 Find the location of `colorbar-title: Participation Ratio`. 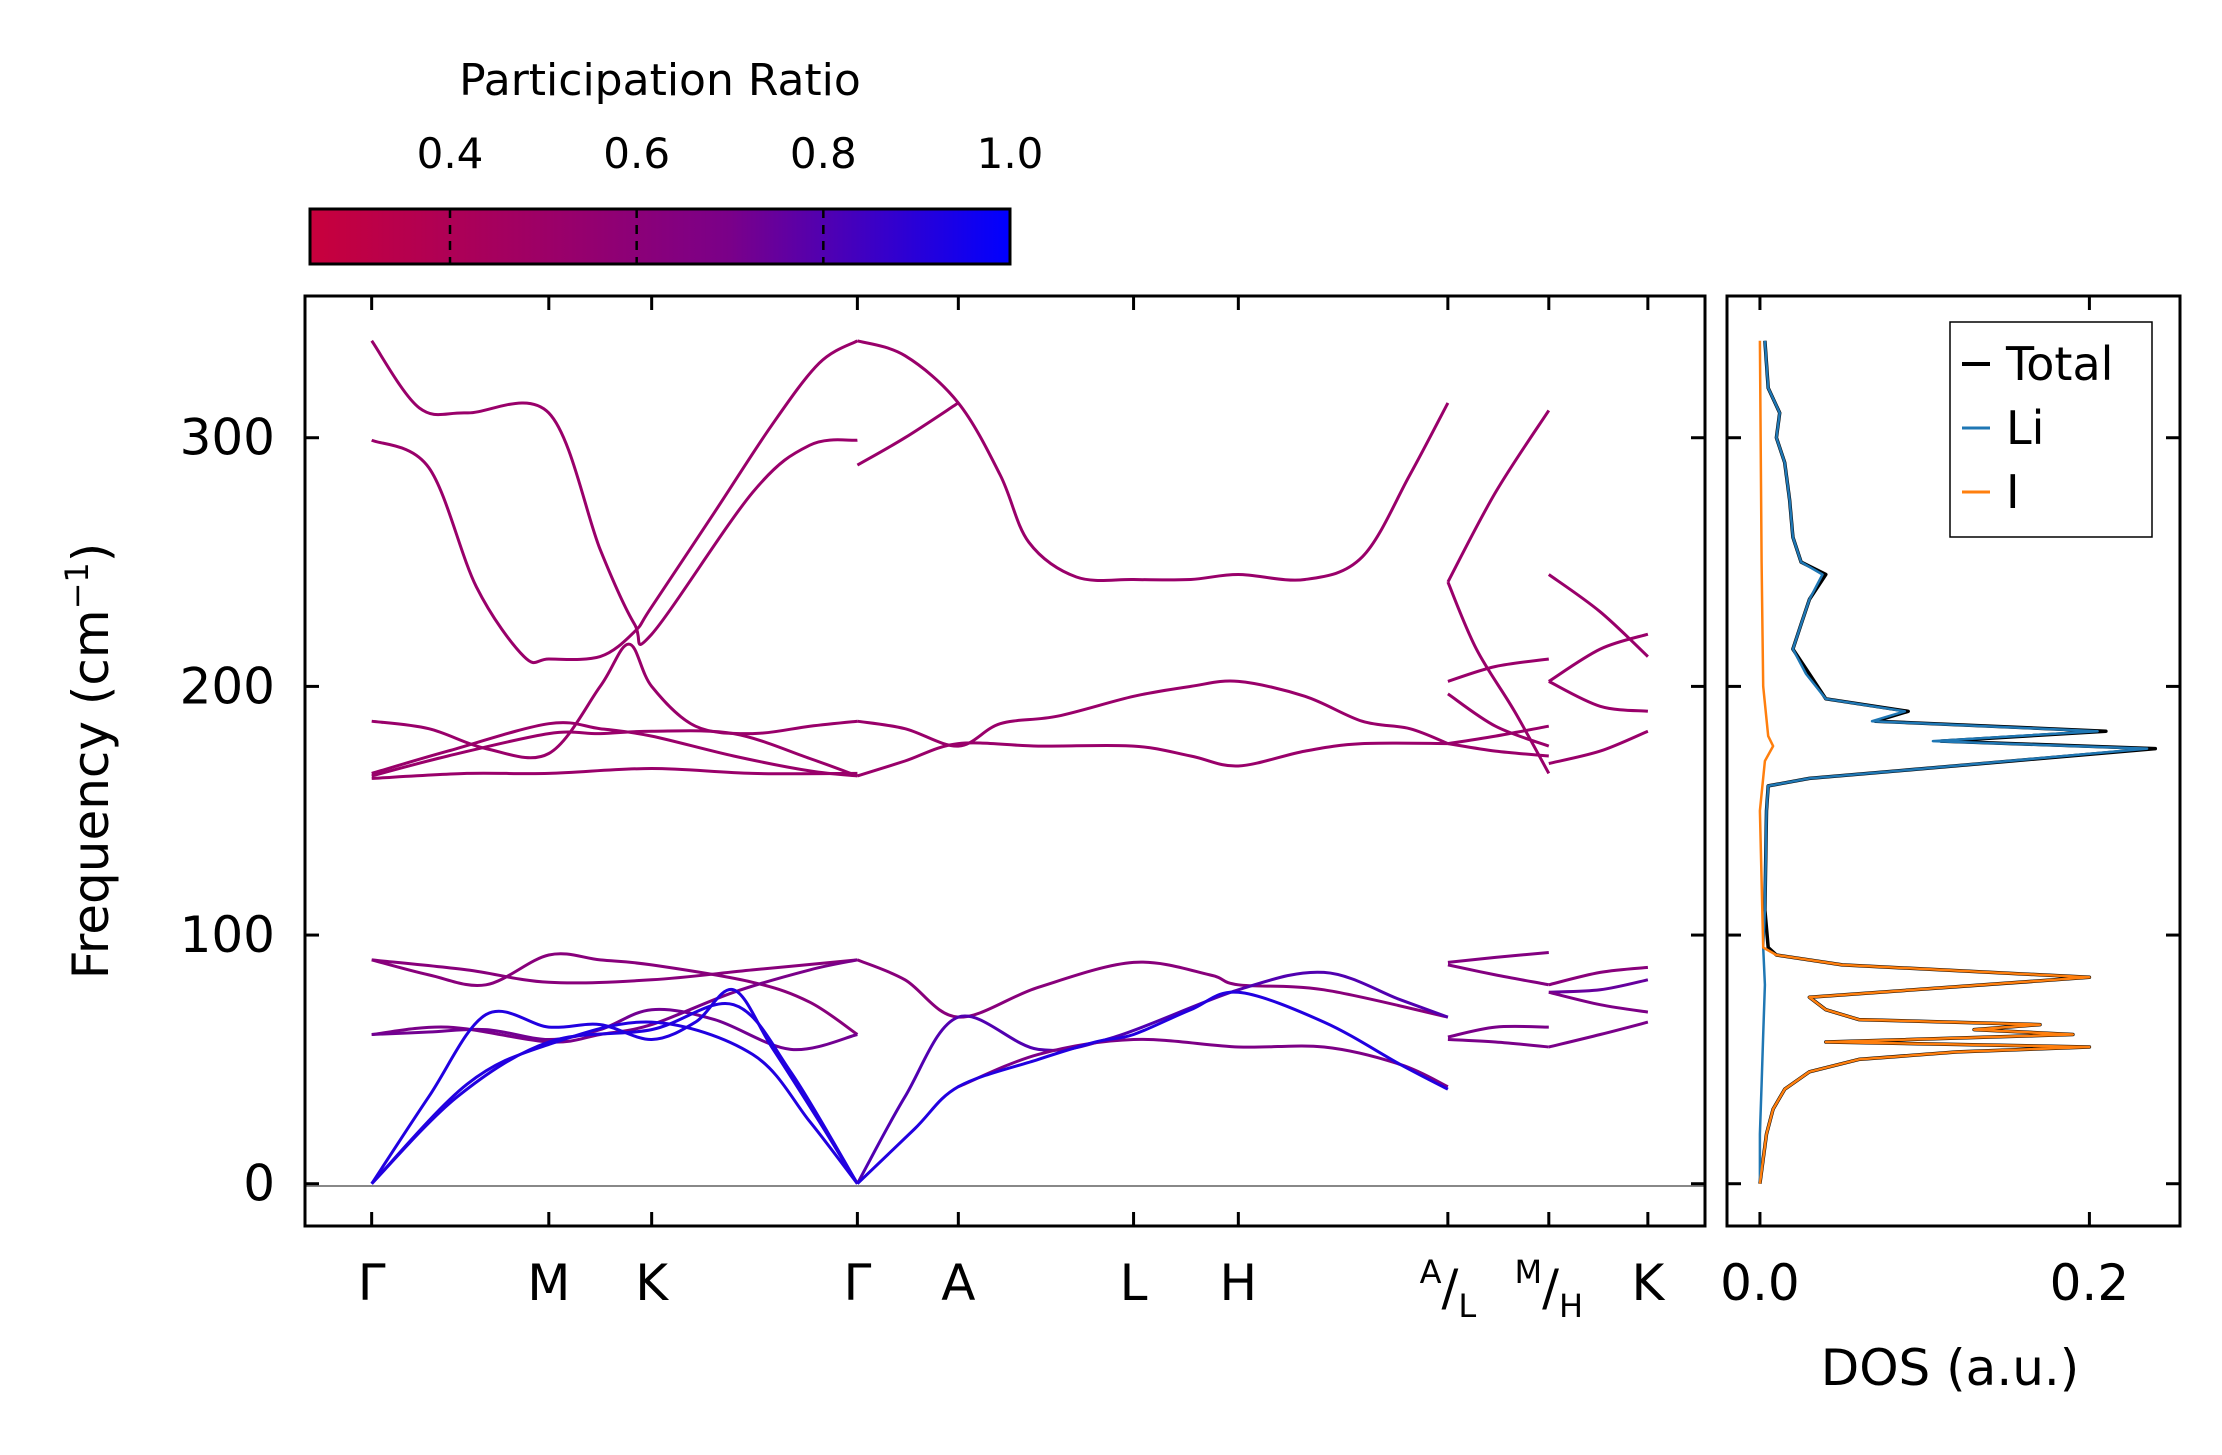

colorbar-title: Participation Ratio is located at coordinates (660, 80).